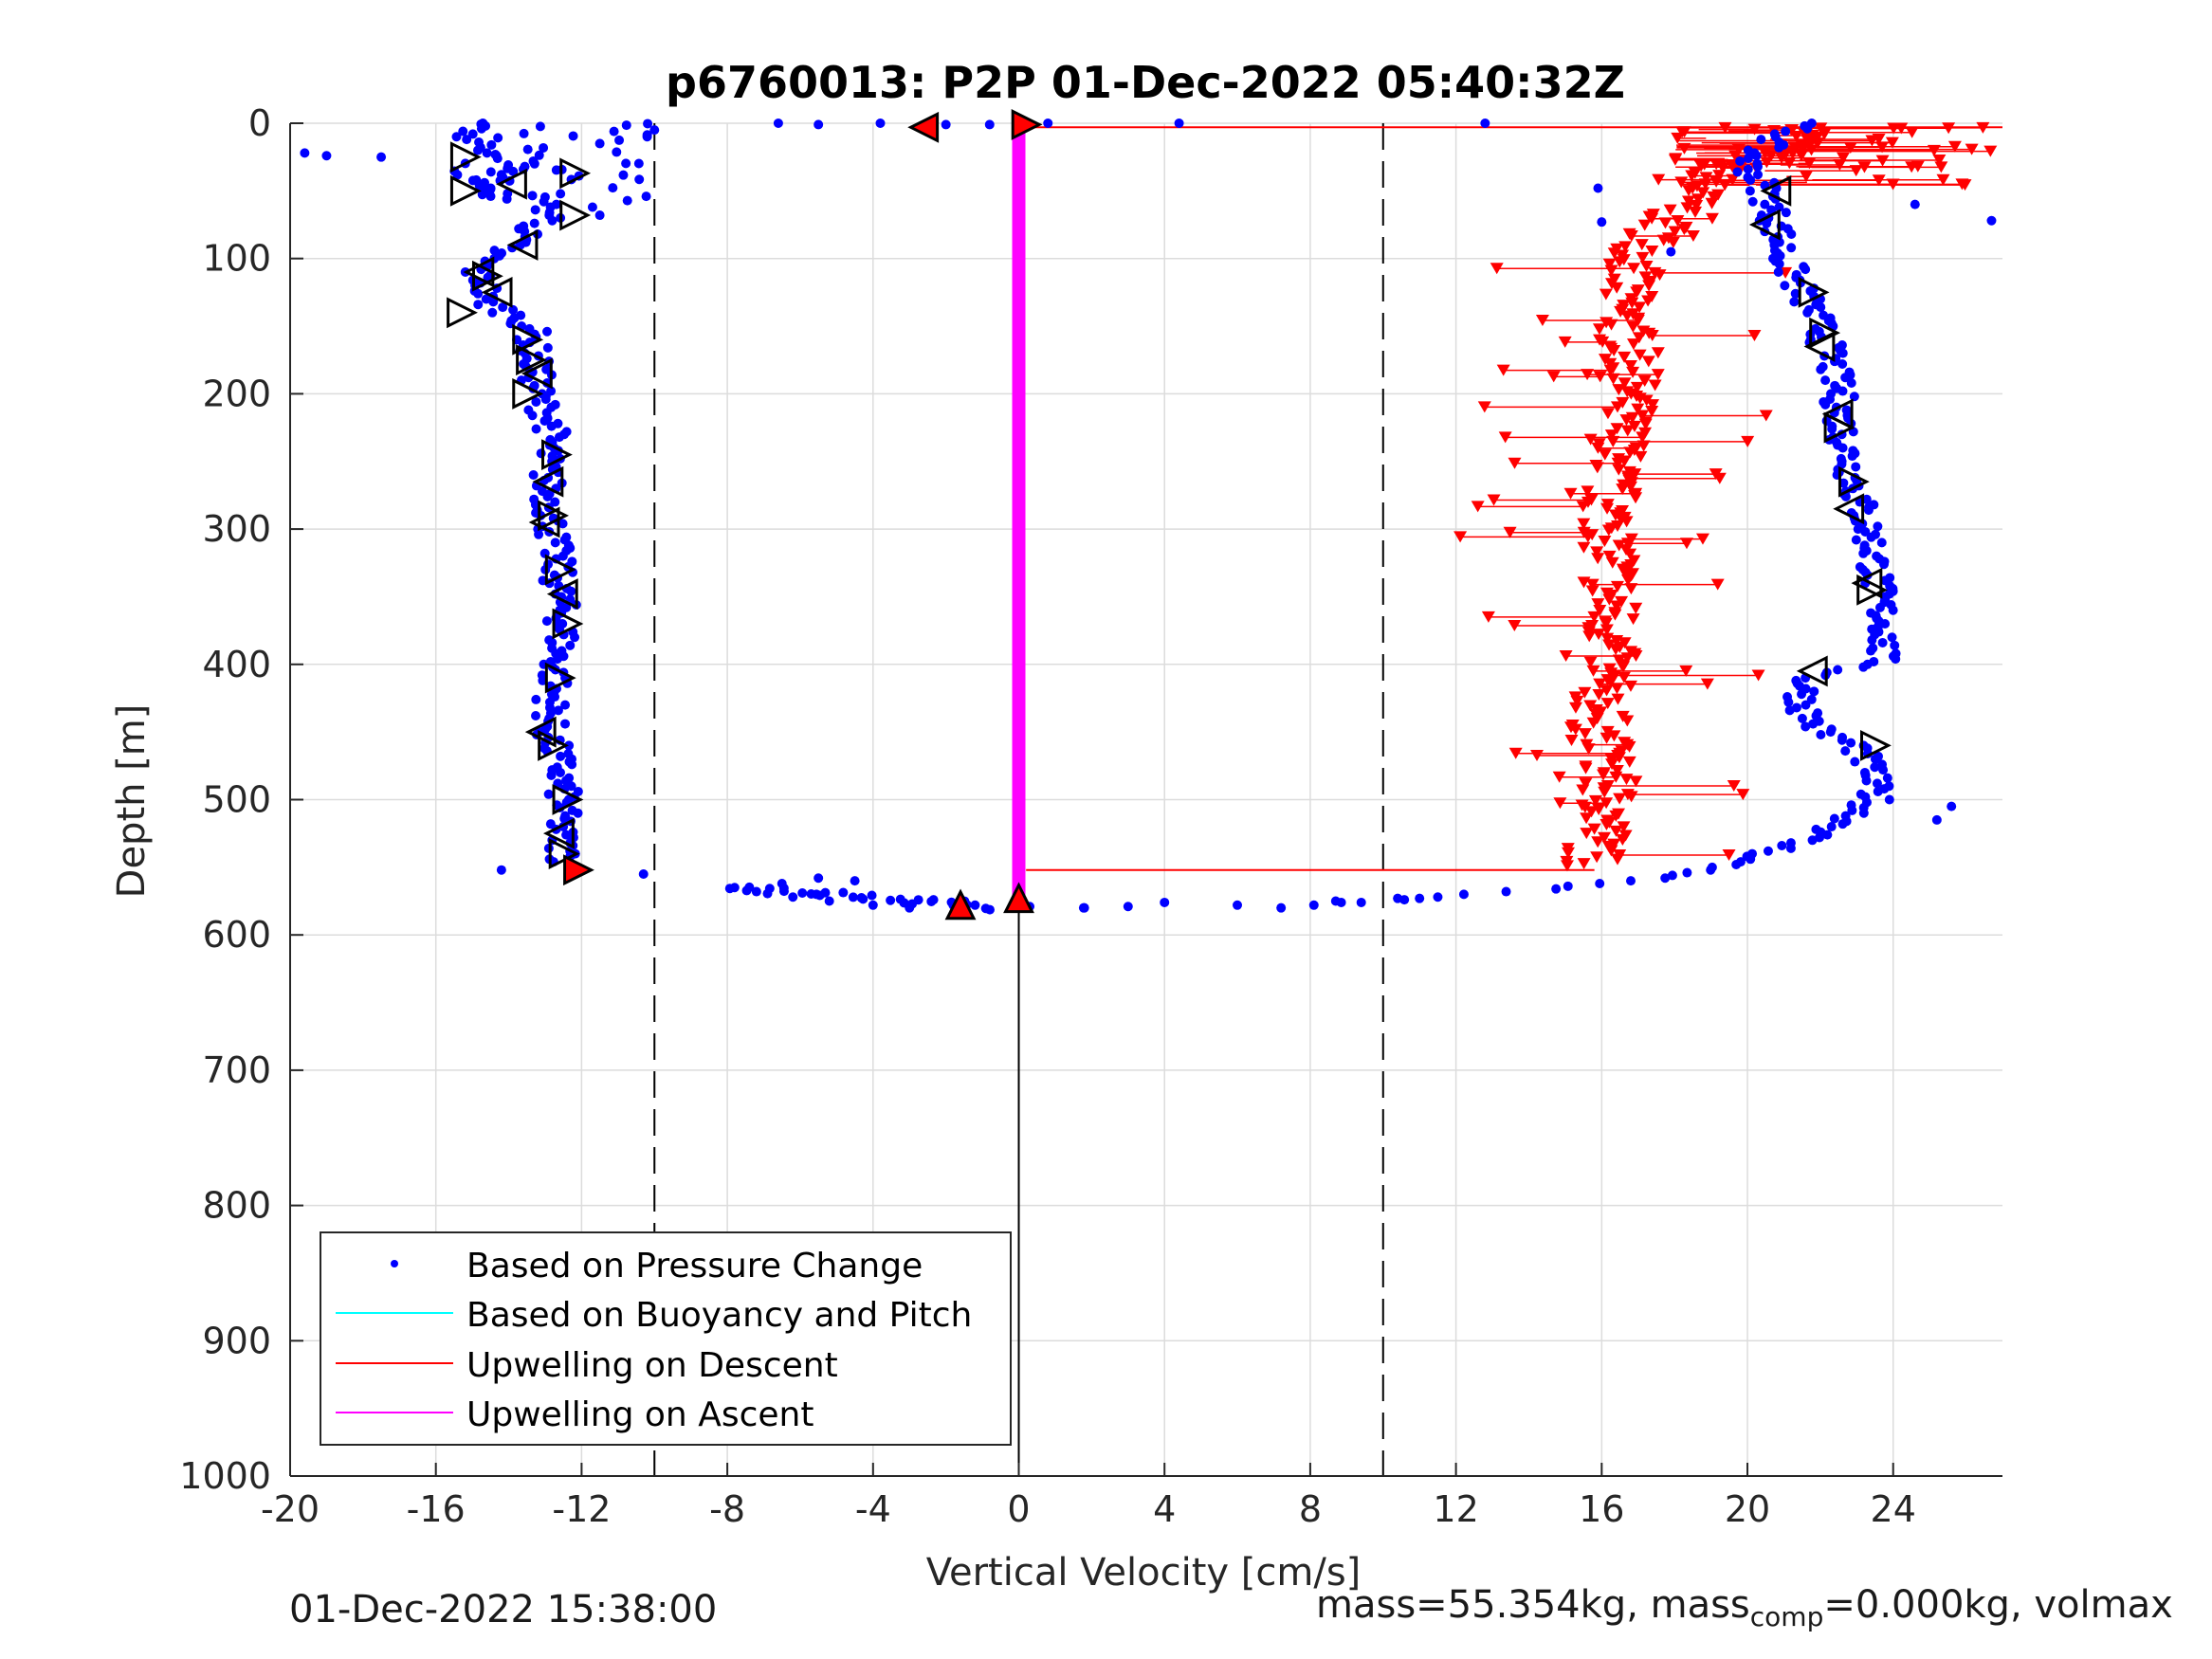  Describe the element at coordinates (1776, 190) in the screenshot. I see `ascent-marker-left` at that location.